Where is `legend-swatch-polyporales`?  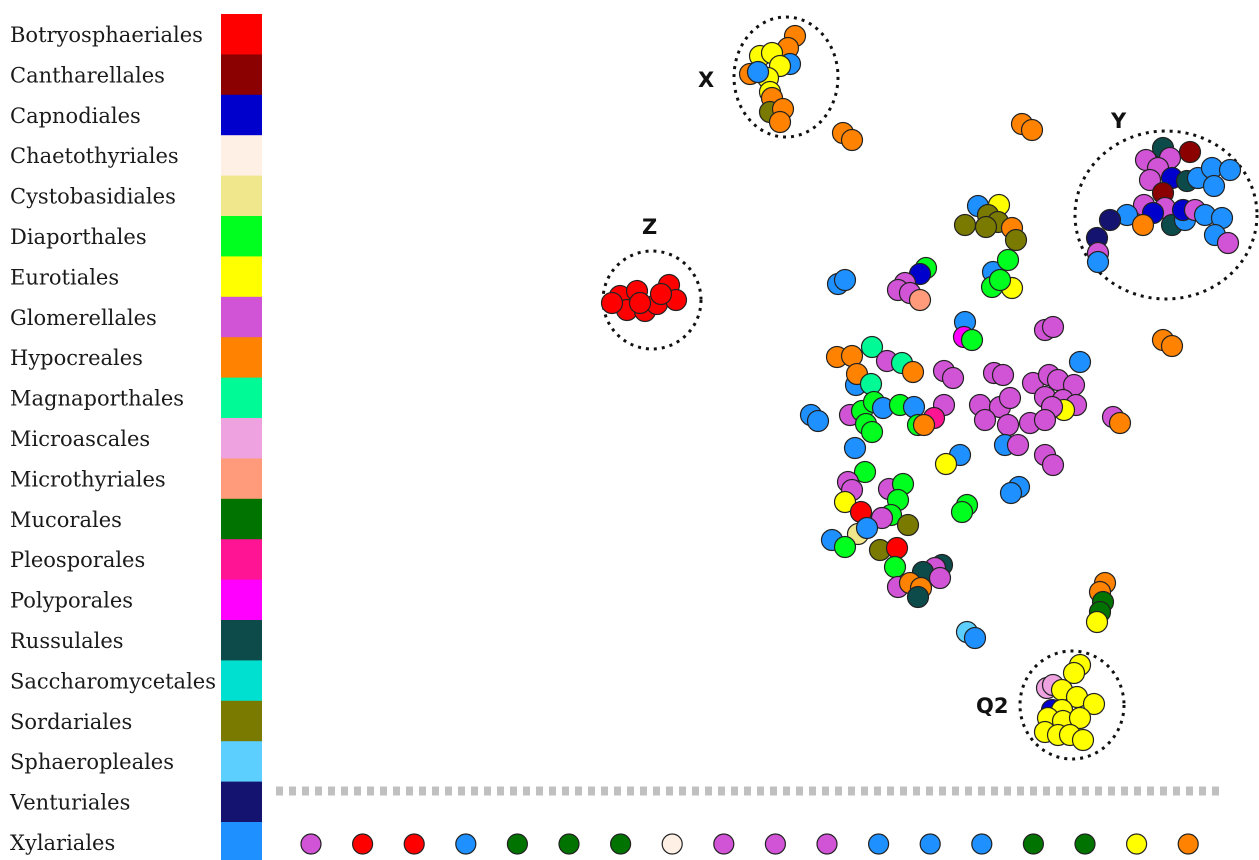
legend-swatch-polyporales is located at coordinates (241, 600).